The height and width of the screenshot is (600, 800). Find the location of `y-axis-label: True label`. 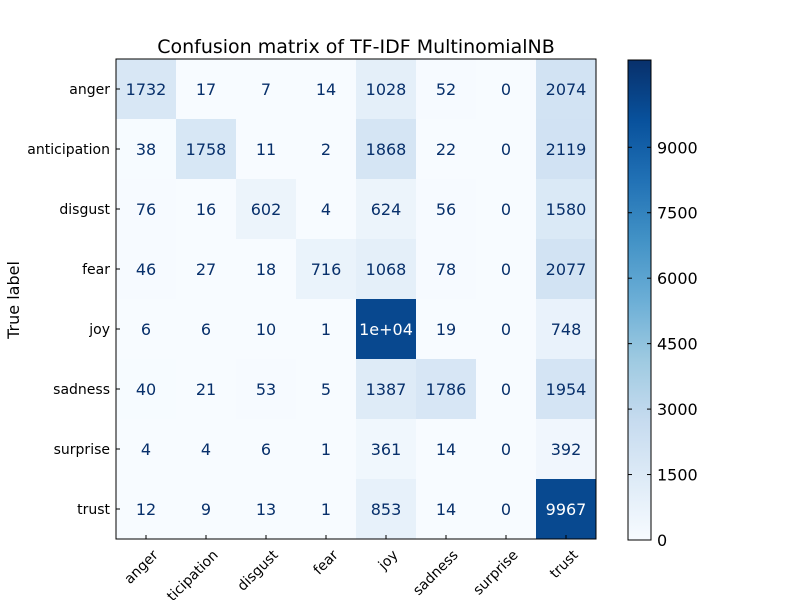

y-axis-label: True label is located at coordinates (13, 300).